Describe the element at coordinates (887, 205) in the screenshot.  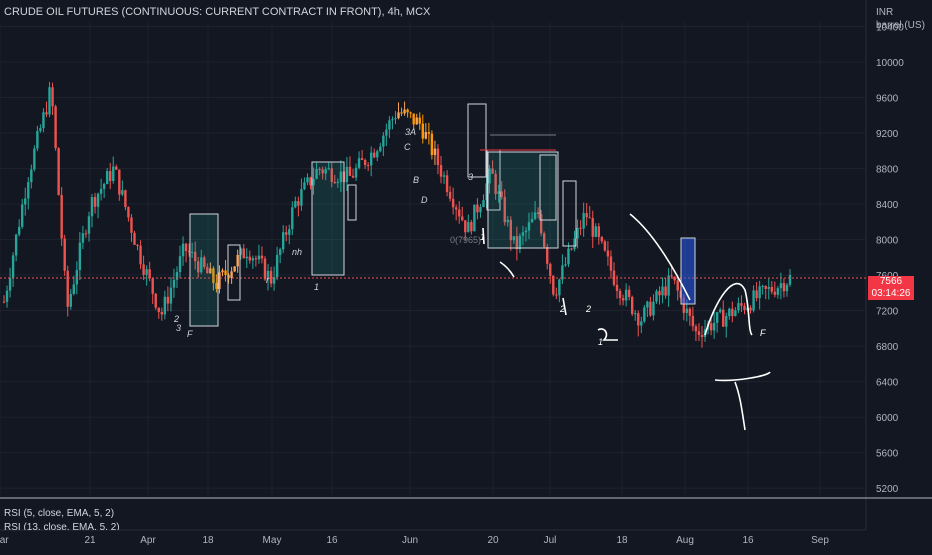
I see `y-tick-label: 8400` at that location.